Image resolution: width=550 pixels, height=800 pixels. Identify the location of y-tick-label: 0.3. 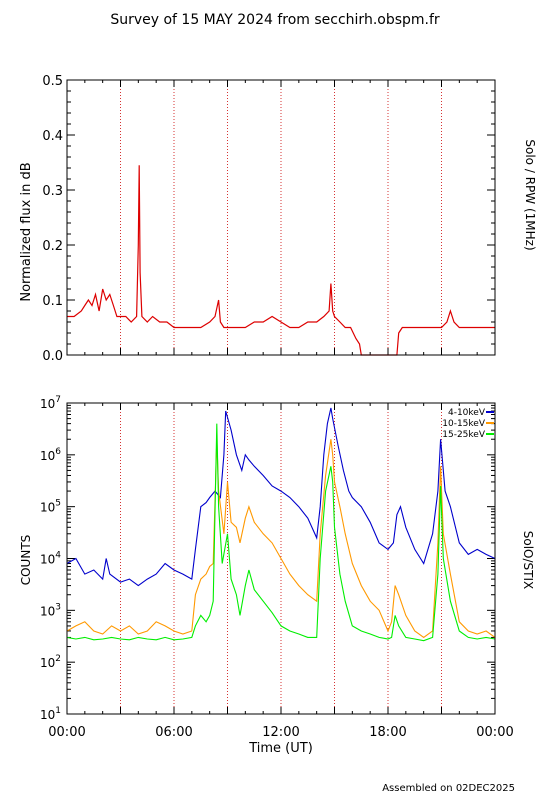
(52, 191).